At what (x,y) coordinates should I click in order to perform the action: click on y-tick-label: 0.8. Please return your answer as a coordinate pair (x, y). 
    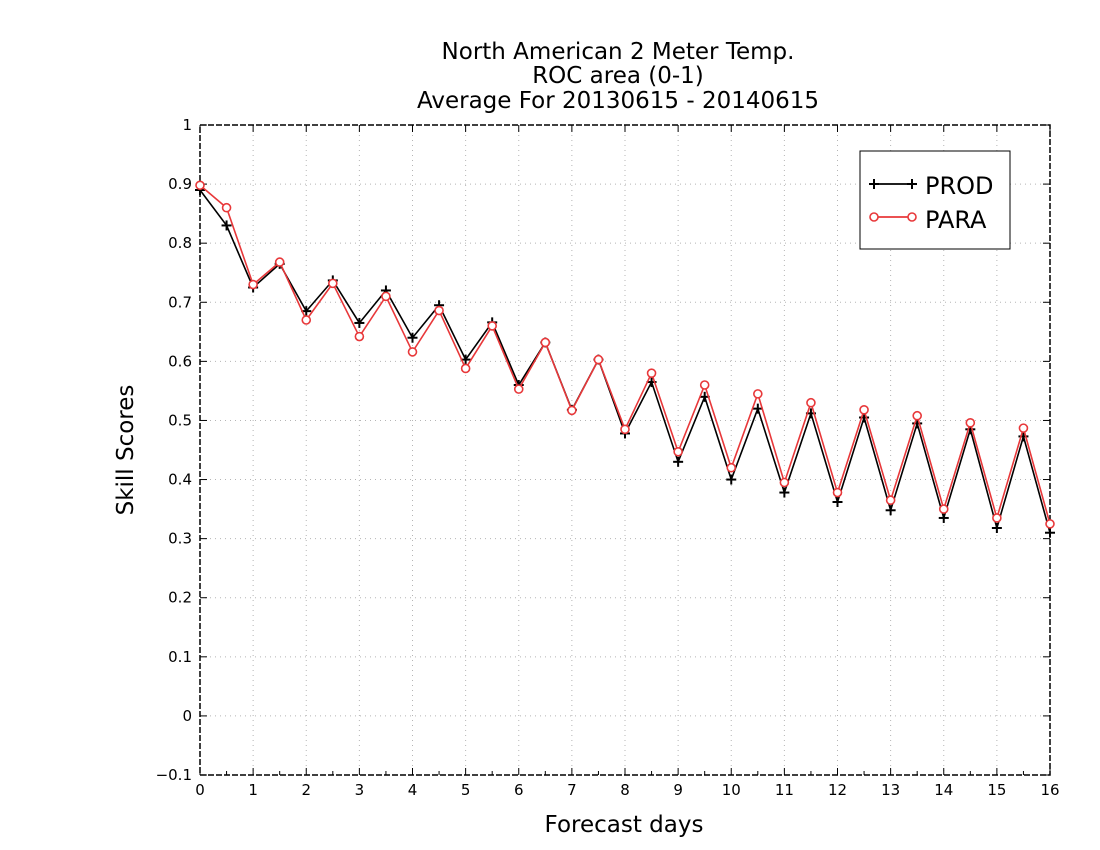
    Looking at the image, I should click on (180, 243).